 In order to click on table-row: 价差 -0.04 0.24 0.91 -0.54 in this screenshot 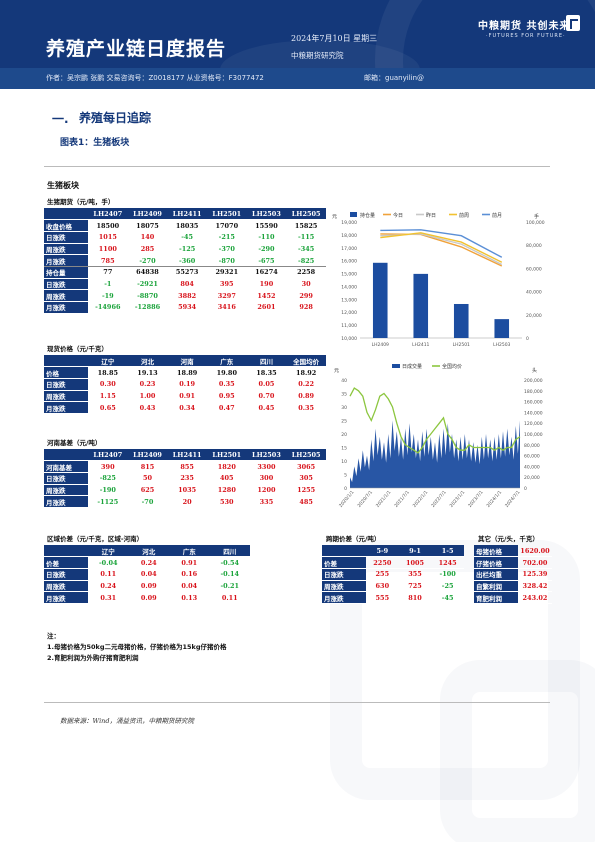, I will do `click(147, 562)`.